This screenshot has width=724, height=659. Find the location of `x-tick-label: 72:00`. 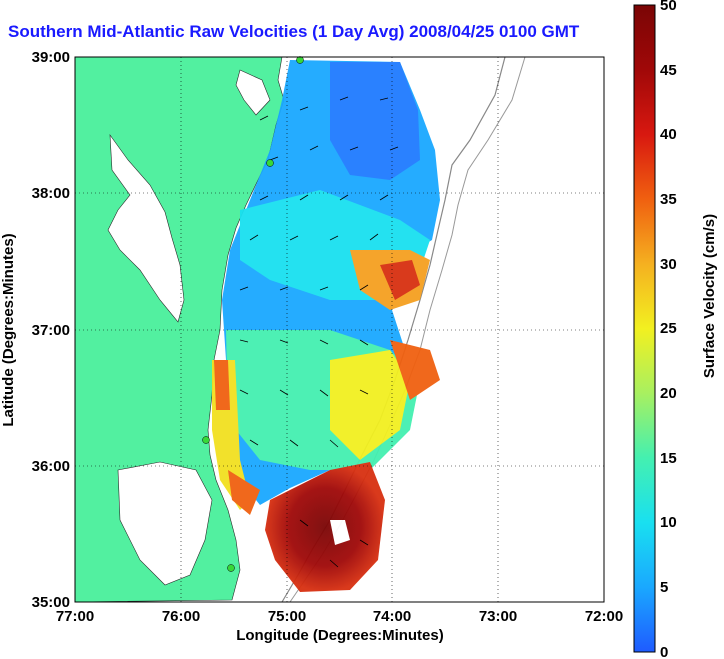

x-tick-label: 72:00 is located at coordinates (604, 616).